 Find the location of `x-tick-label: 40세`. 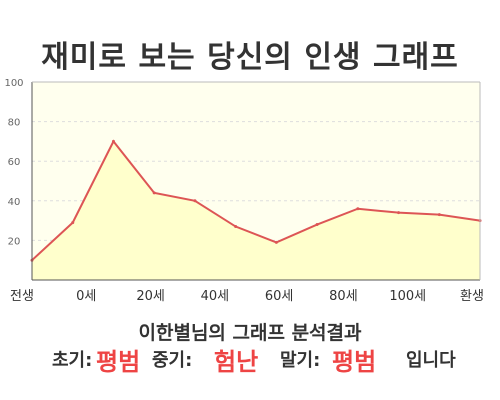

x-tick-label: 40세 is located at coordinates (215, 296).